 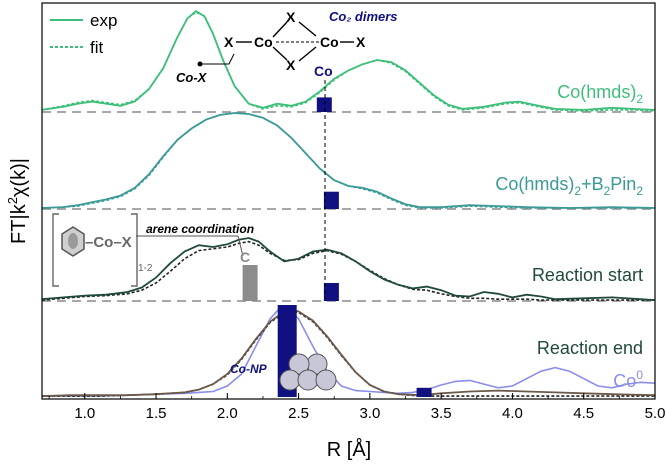 I want to click on x-tick-label-2: 2.0, so click(x=227, y=413).